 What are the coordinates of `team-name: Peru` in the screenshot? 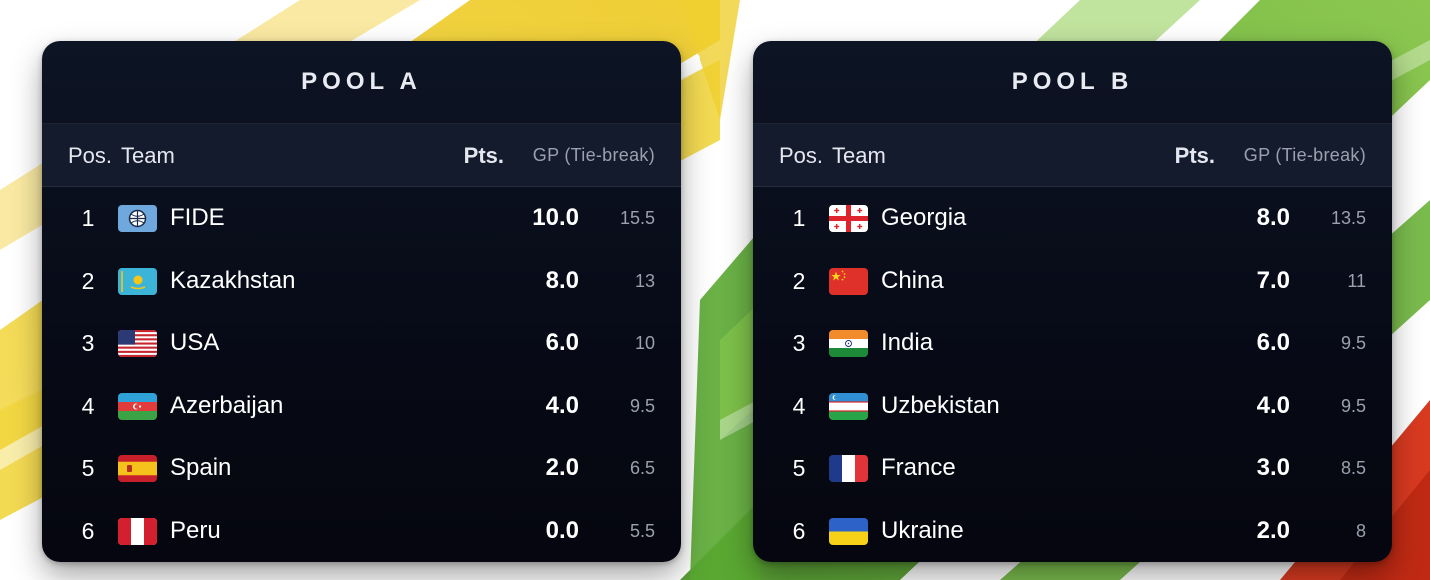 It's located at (195, 530).